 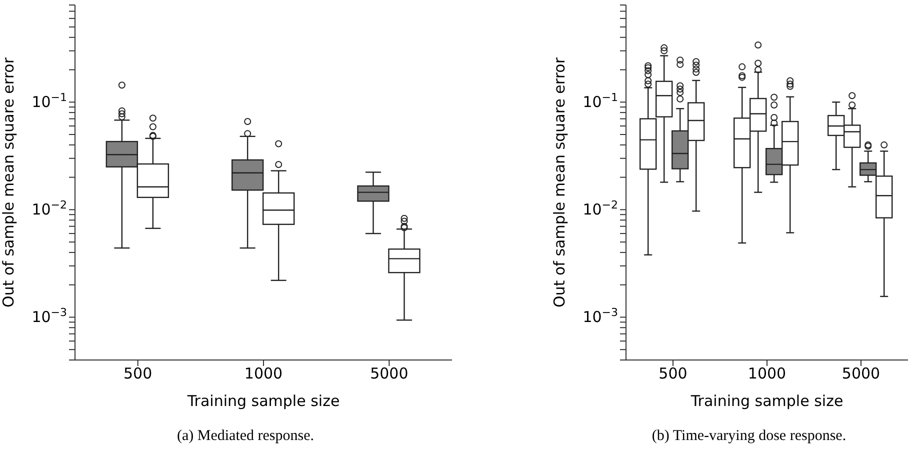 What do you see at coordinates (749, 436) in the screenshot?
I see `text: (b) Time-varying dose response.` at bounding box center [749, 436].